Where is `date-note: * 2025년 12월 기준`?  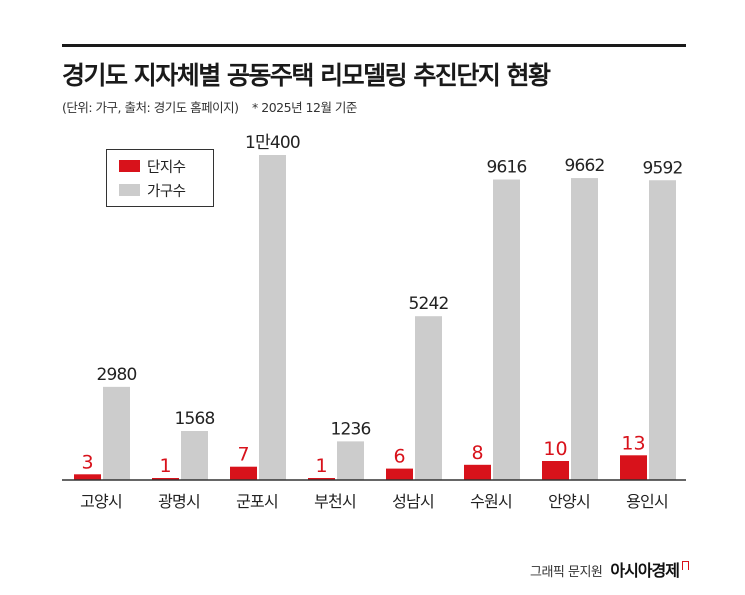
date-note: * 2025년 12월 기준 is located at coordinates (304, 107).